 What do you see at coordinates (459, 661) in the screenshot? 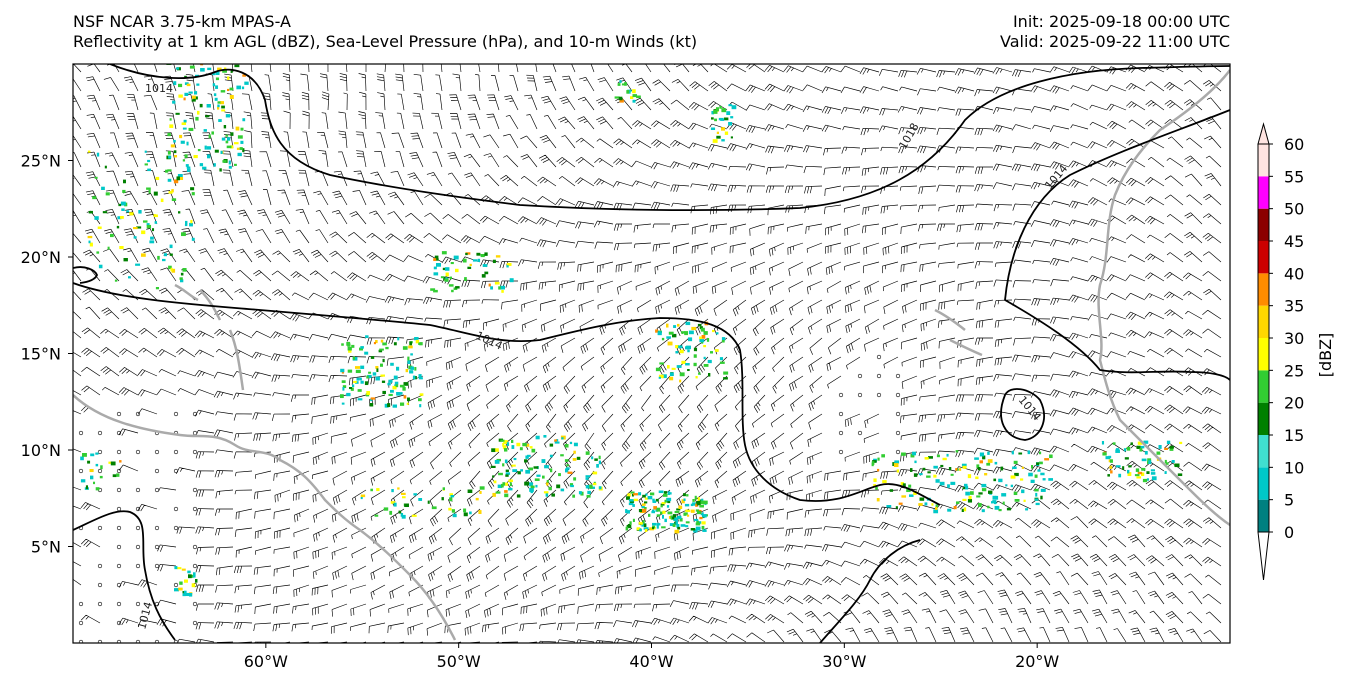
I see `lon-tick-label: 50°W` at bounding box center [459, 661].